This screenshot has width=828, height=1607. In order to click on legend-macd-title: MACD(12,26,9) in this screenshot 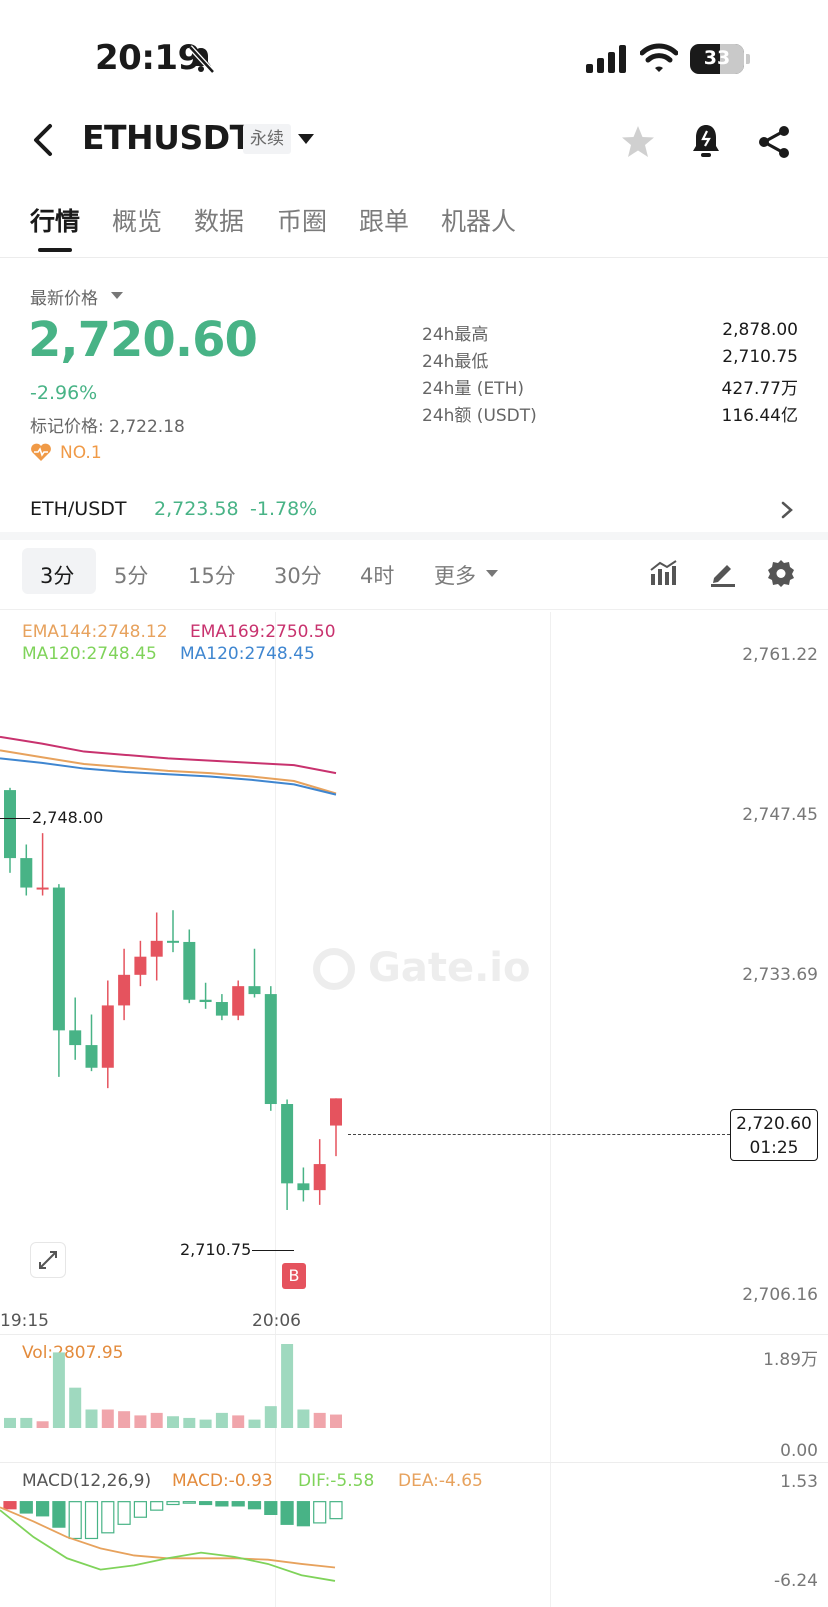, I will do `click(87, 1481)`.